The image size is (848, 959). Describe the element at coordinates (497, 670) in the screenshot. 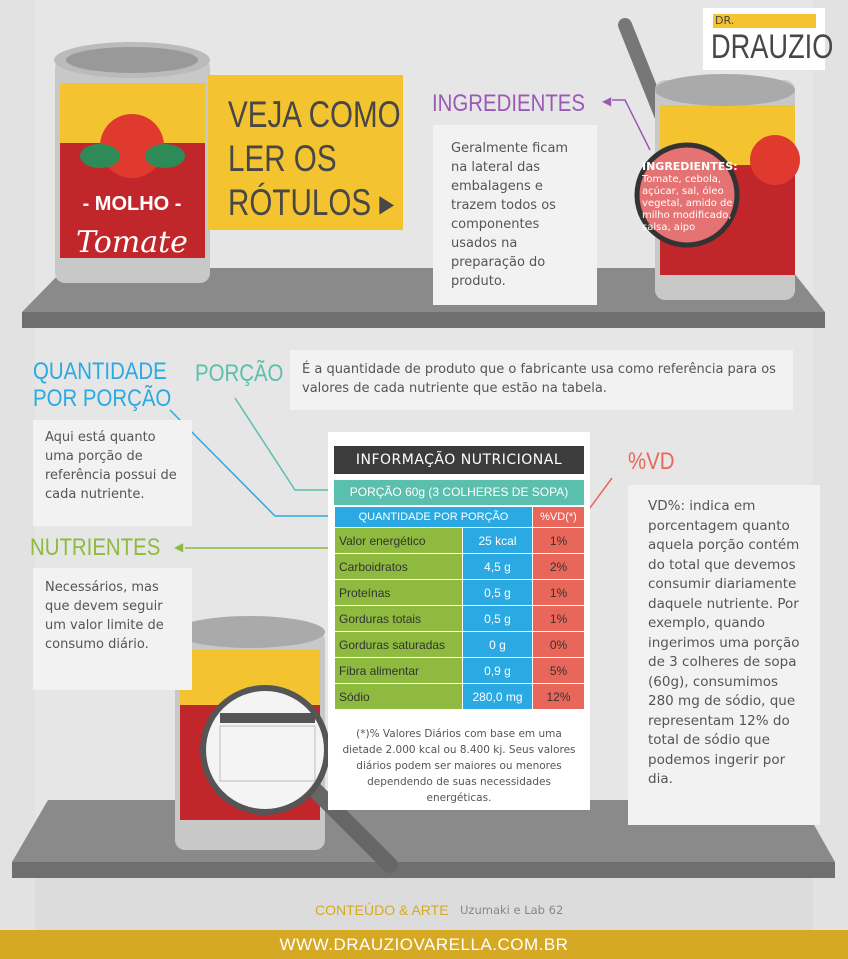

I see `nutrient-value: 0,9 g` at that location.